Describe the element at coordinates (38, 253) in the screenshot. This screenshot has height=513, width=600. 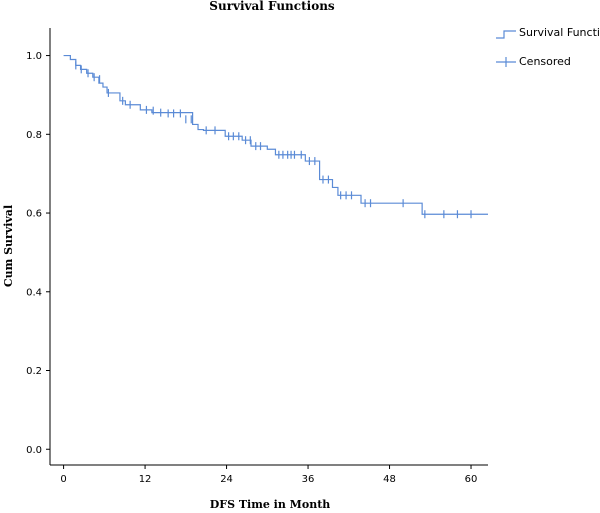
I see `y-ticks: 0.0 0.2 0.4 0.6 0.8 1.0` at that location.